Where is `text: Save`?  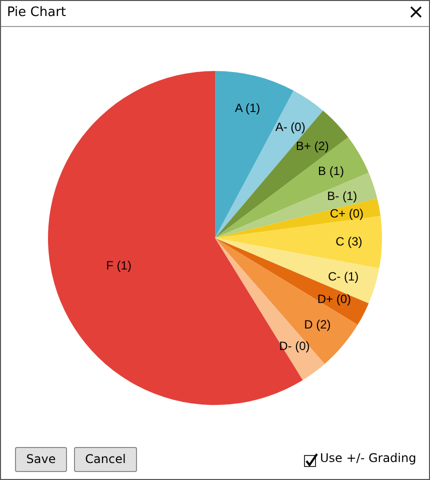 text: Save is located at coordinates (41, 459).